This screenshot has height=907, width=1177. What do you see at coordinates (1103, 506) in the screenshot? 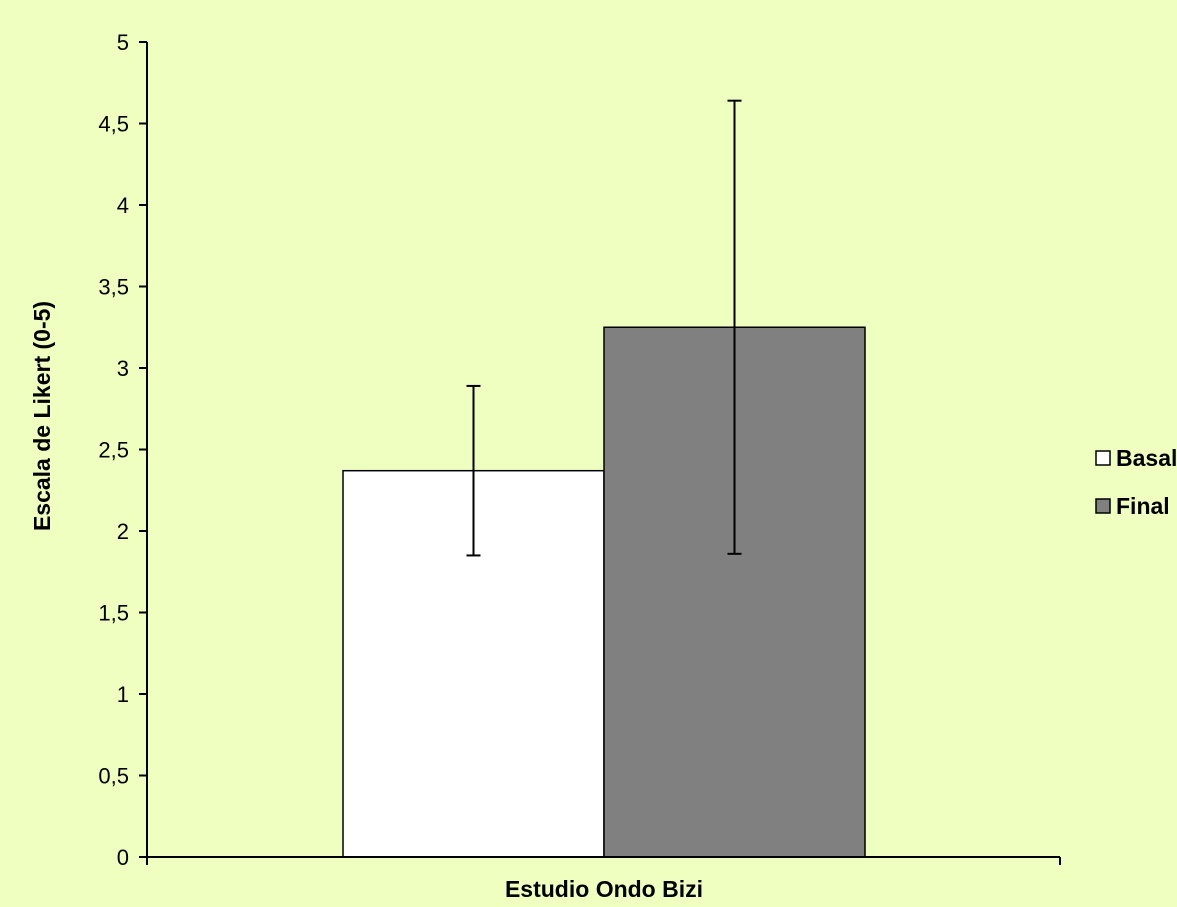
I see `legend-swatch-final` at bounding box center [1103, 506].